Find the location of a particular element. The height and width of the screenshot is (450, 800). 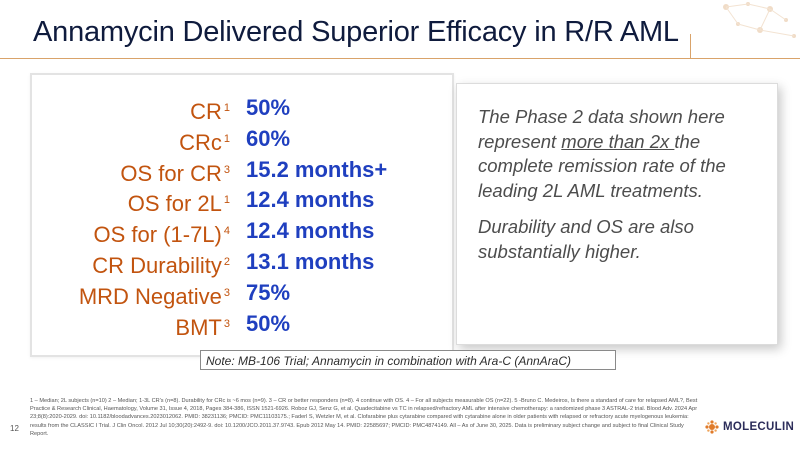

metric-row: CR Durability 2 13.1 months is located at coordinates (250, 262).